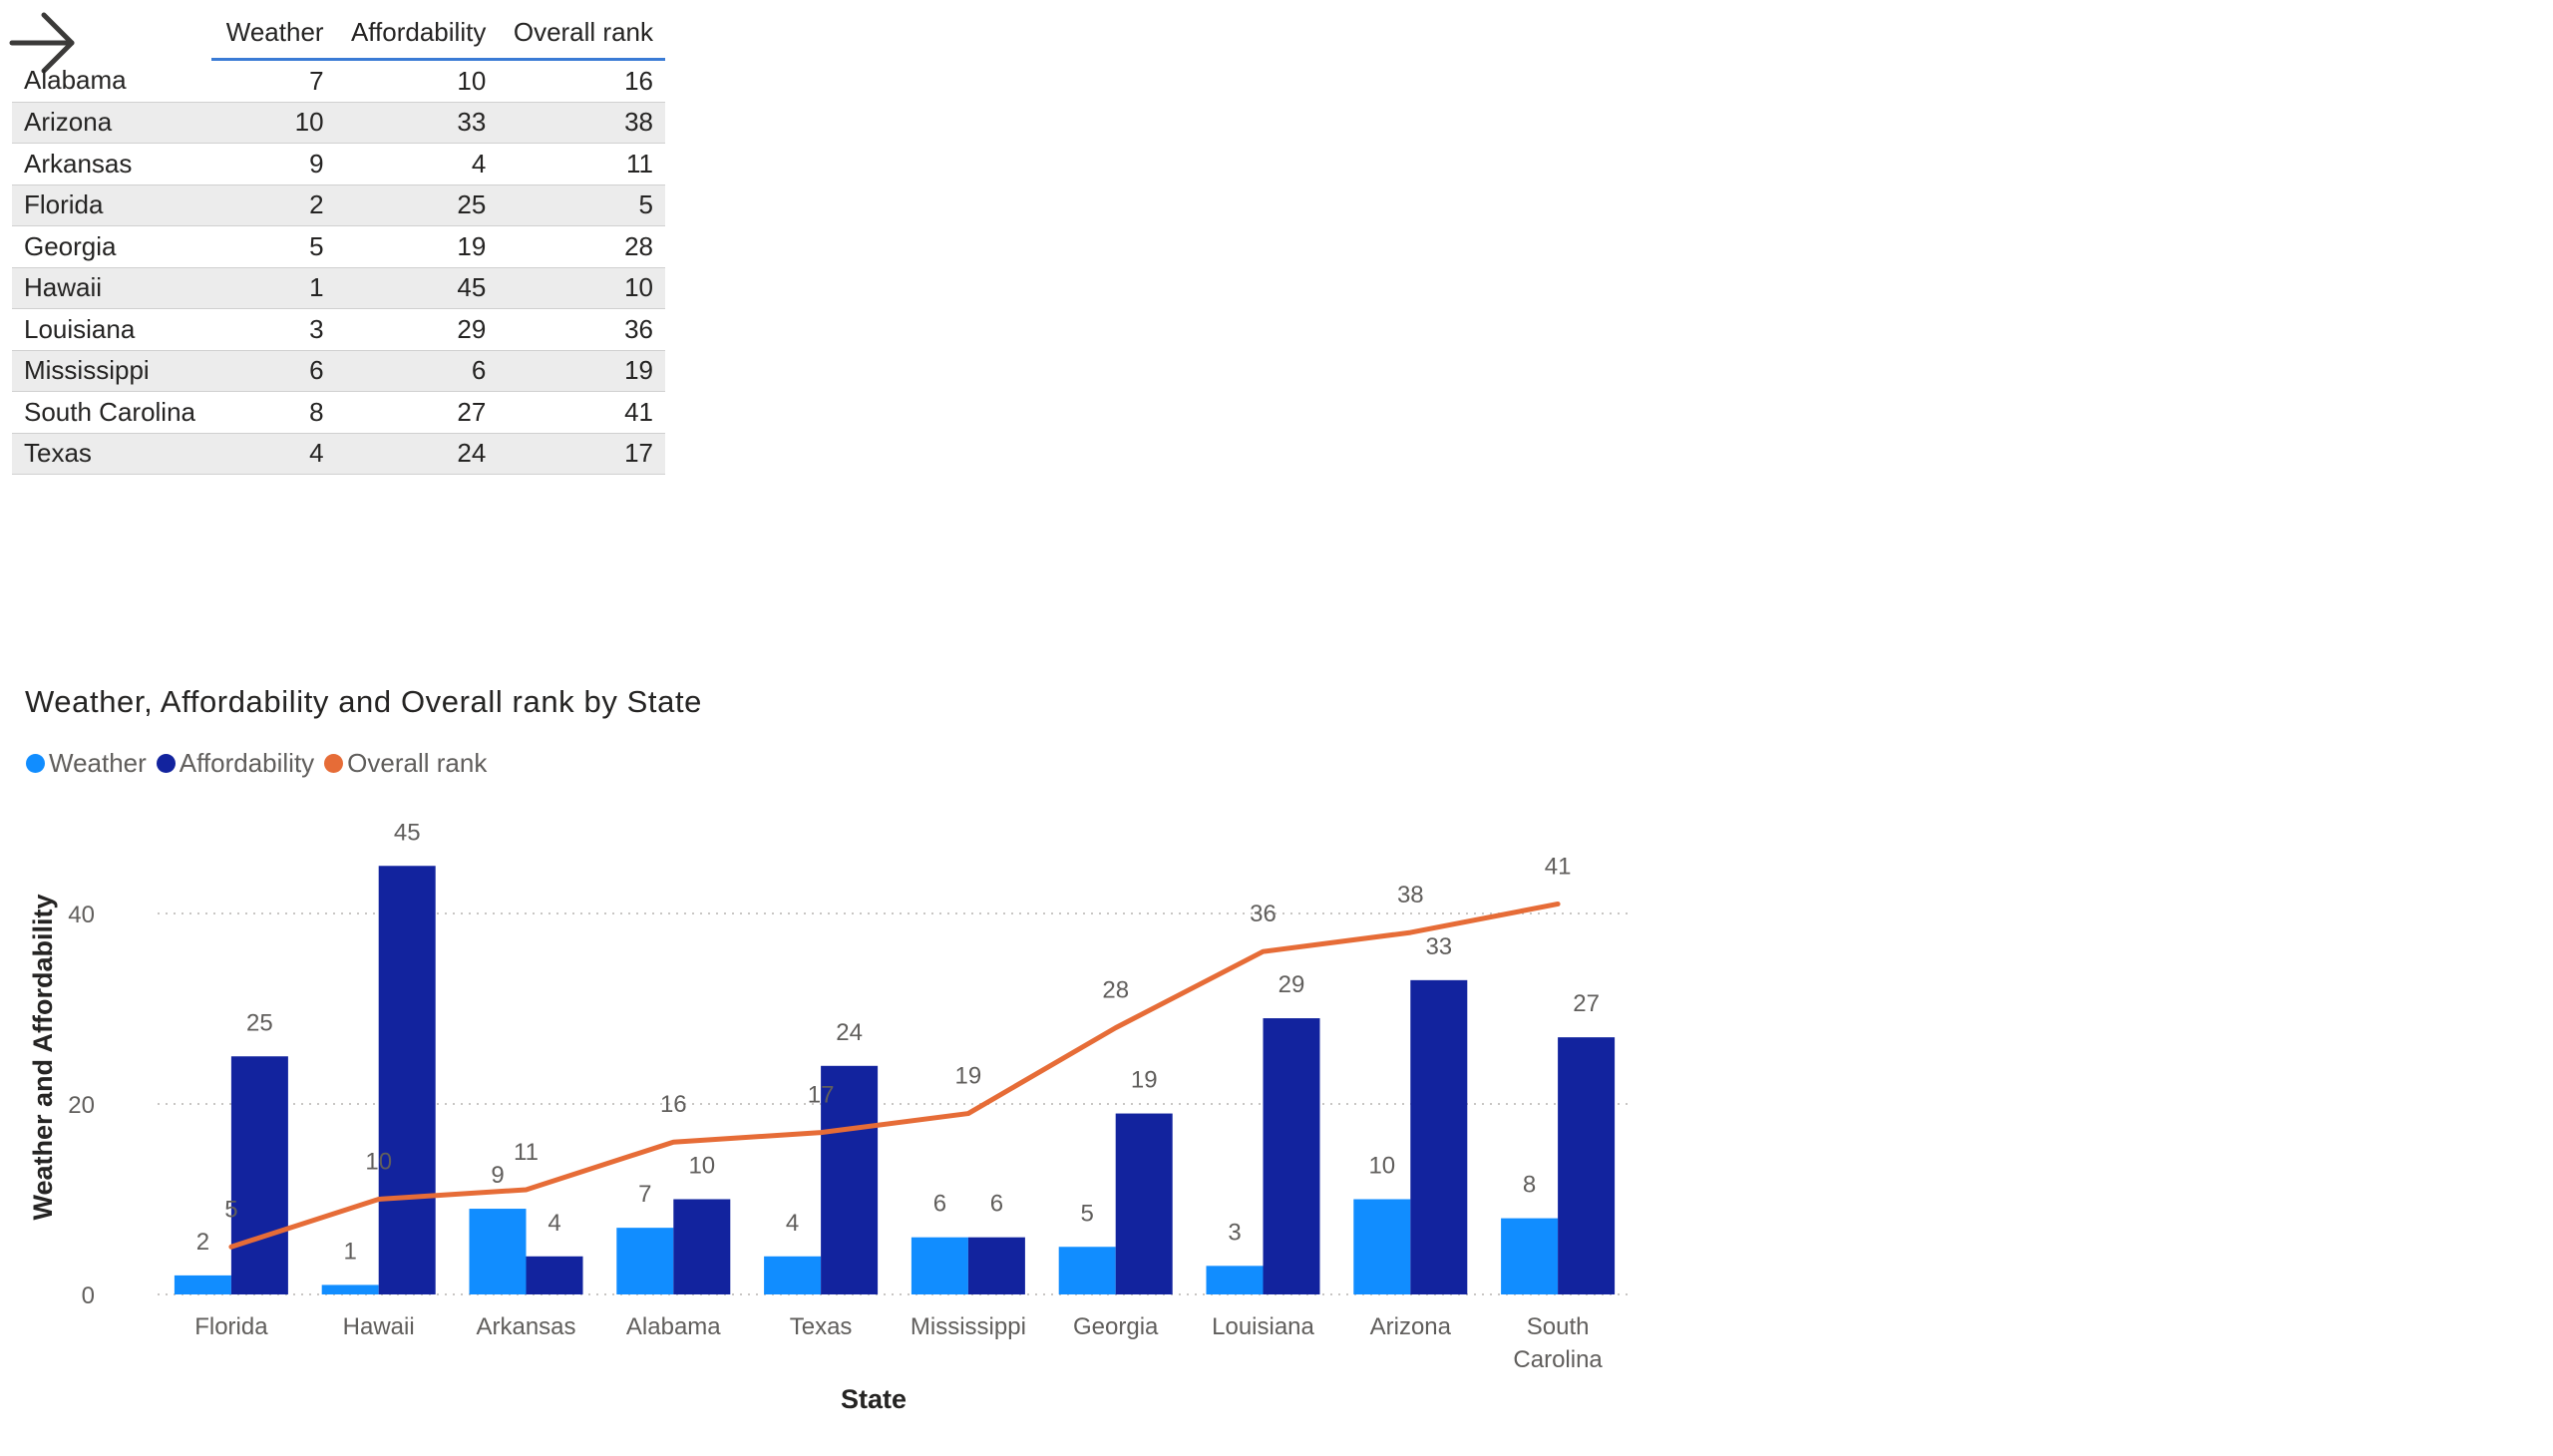 This screenshot has height=1456, width=2553. I want to click on data-label-affordability: 27, so click(1587, 1003).